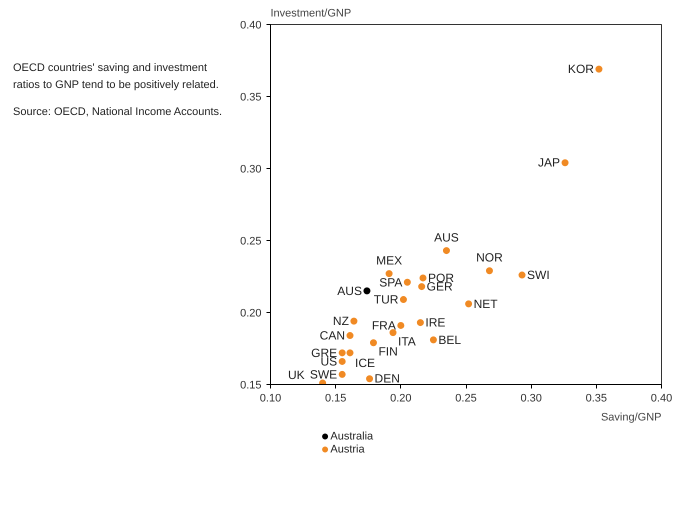 The height and width of the screenshot is (509, 695). Describe the element at coordinates (435, 323) in the screenshot. I see `annotation: IRE` at that location.